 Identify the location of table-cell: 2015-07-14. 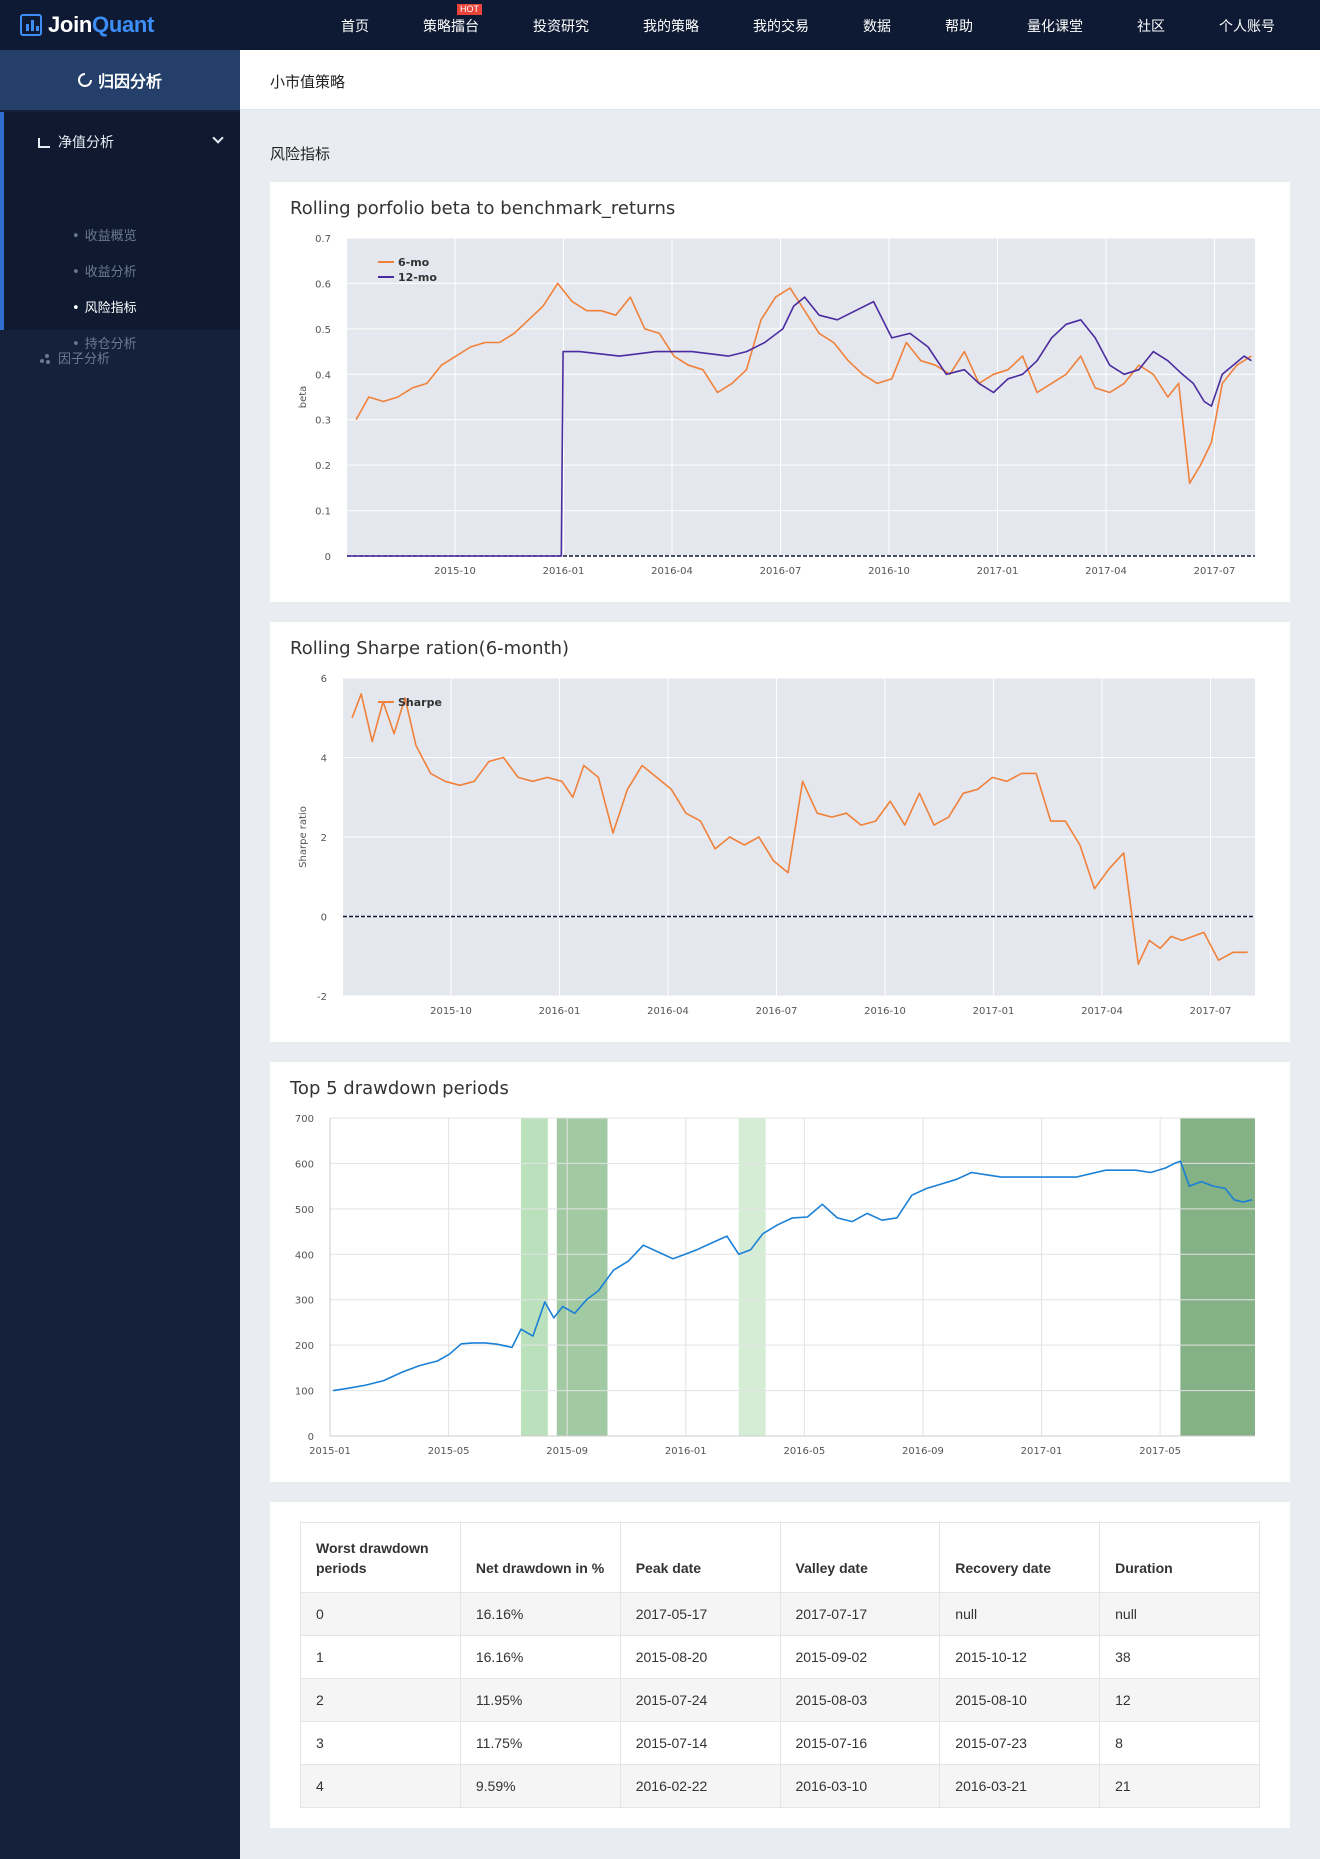
(700, 1743).